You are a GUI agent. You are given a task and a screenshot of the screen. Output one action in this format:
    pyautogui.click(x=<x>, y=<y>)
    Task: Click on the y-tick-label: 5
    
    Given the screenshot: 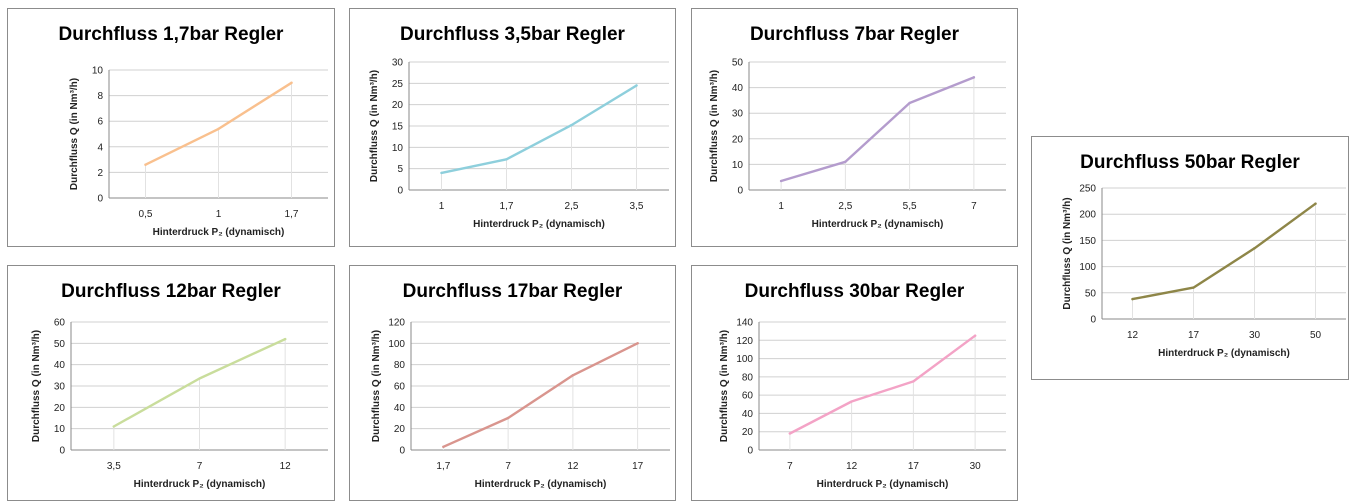 What is the action you would take?
    pyautogui.click(x=400, y=169)
    